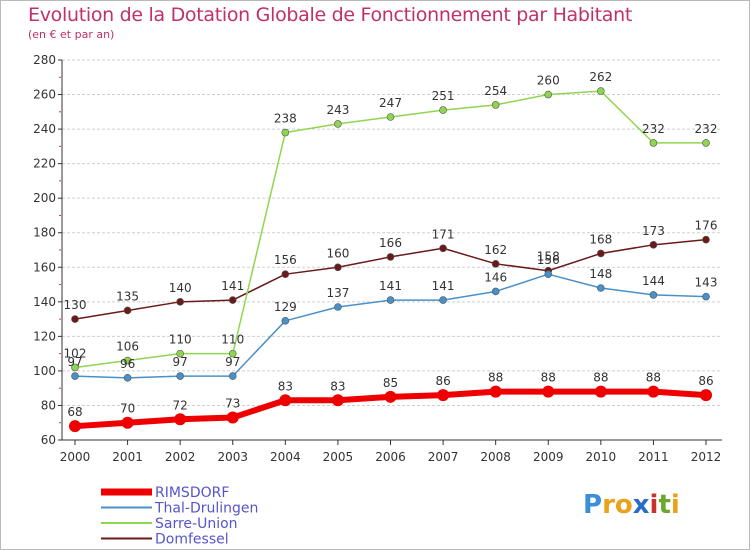  I want to click on x-tick-label: 2005, so click(338, 457).